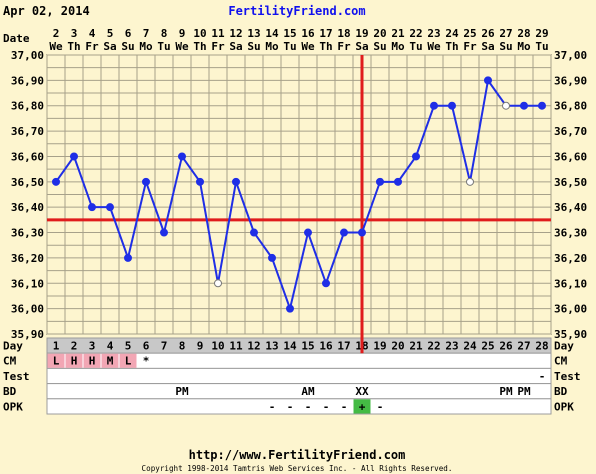  Describe the element at coordinates (561, 361) in the screenshot. I see `row-label-right-cm: CM` at that location.